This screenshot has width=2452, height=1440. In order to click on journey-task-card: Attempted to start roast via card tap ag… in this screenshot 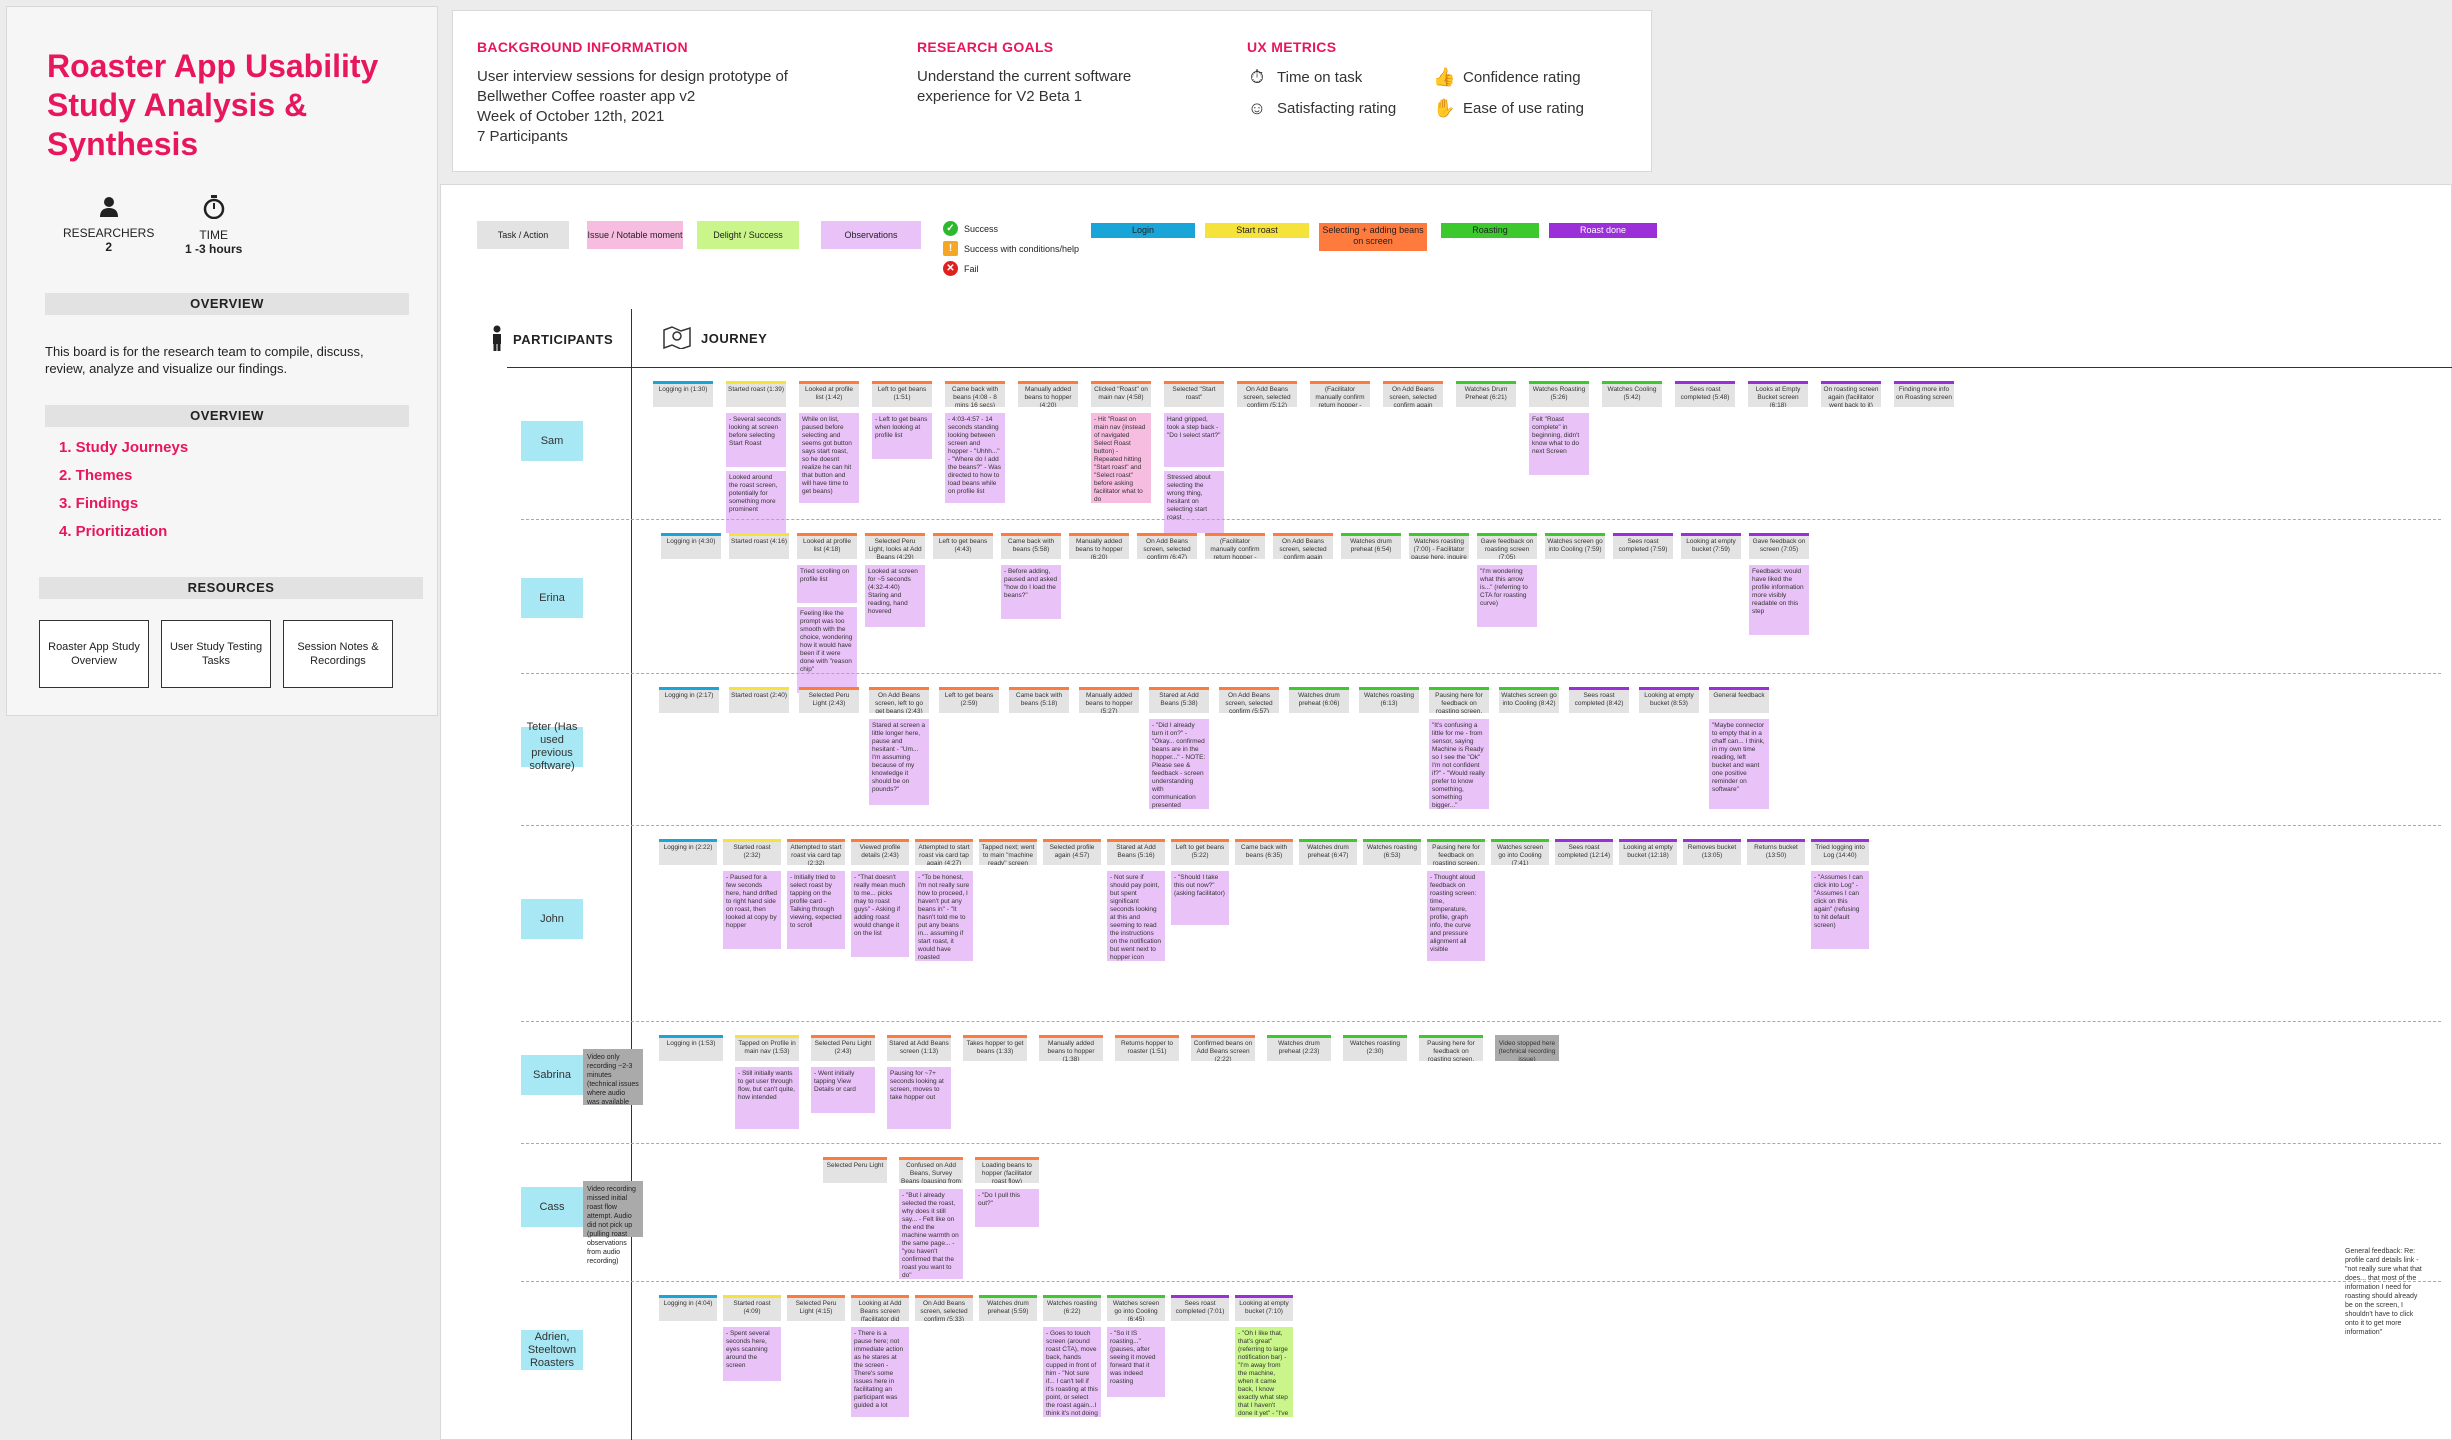, I will do `click(944, 852)`.